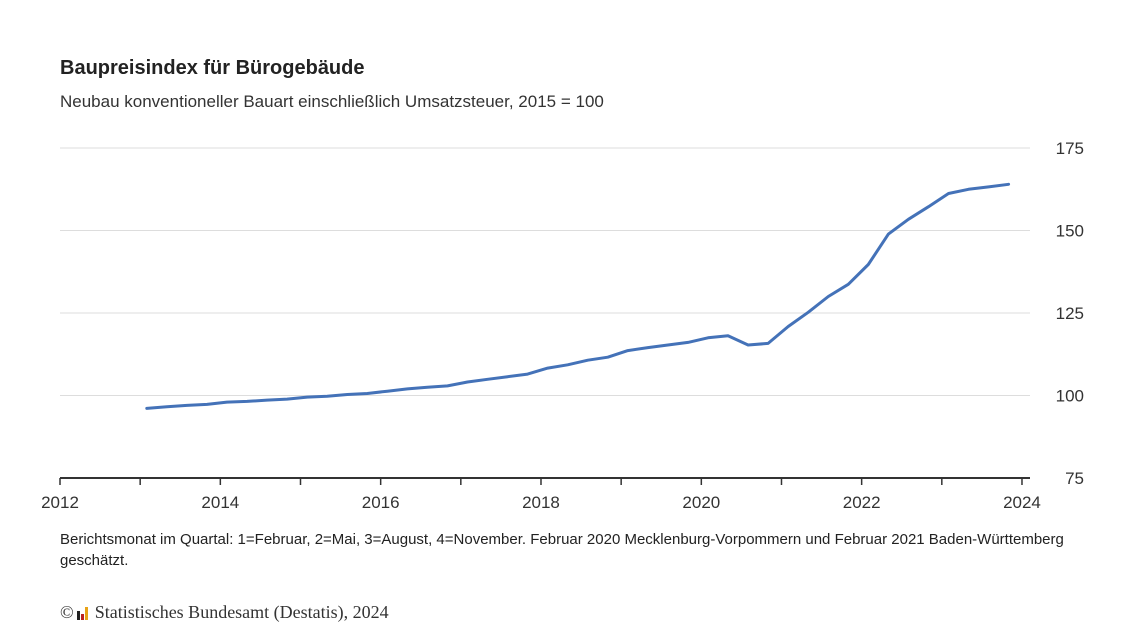  What do you see at coordinates (212, 68) in the screenshot?
I see `chart-title: Baupreisindex für Bürogebäude` at bounding box center [212, 68].